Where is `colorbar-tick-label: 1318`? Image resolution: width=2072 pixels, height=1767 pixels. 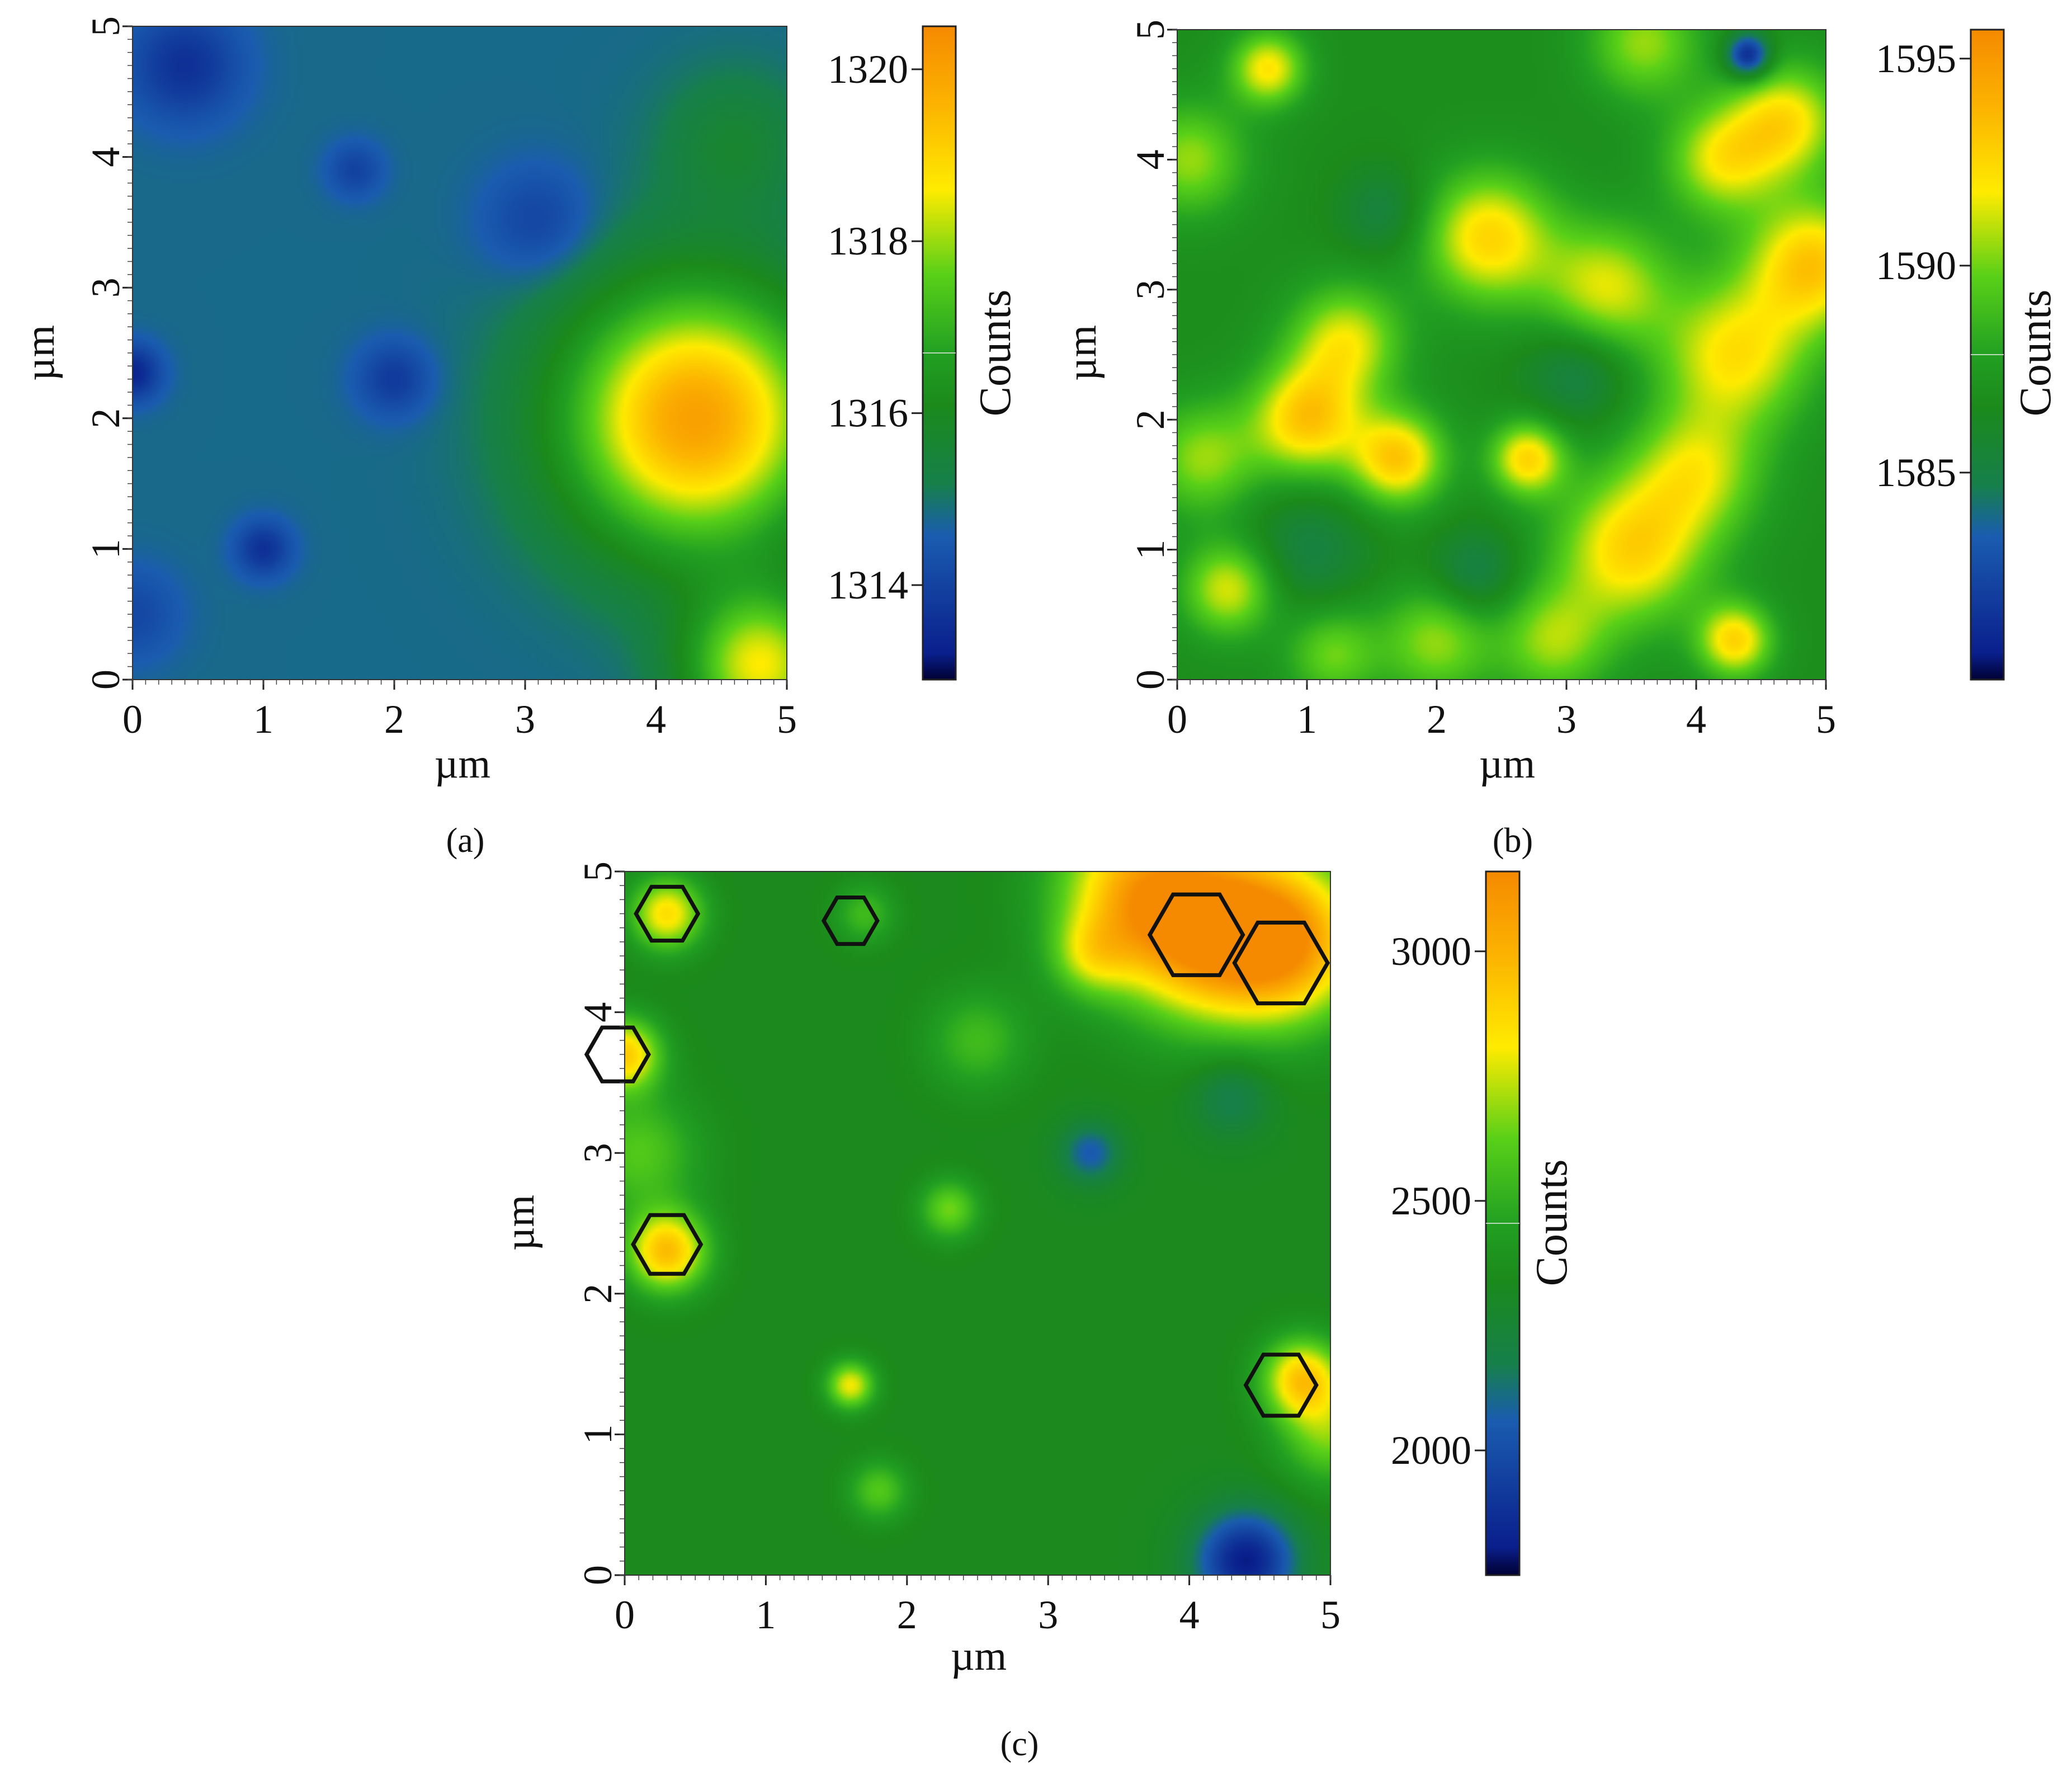
colorbar-tick-label: 1318 is located at coordinates (868, 241).